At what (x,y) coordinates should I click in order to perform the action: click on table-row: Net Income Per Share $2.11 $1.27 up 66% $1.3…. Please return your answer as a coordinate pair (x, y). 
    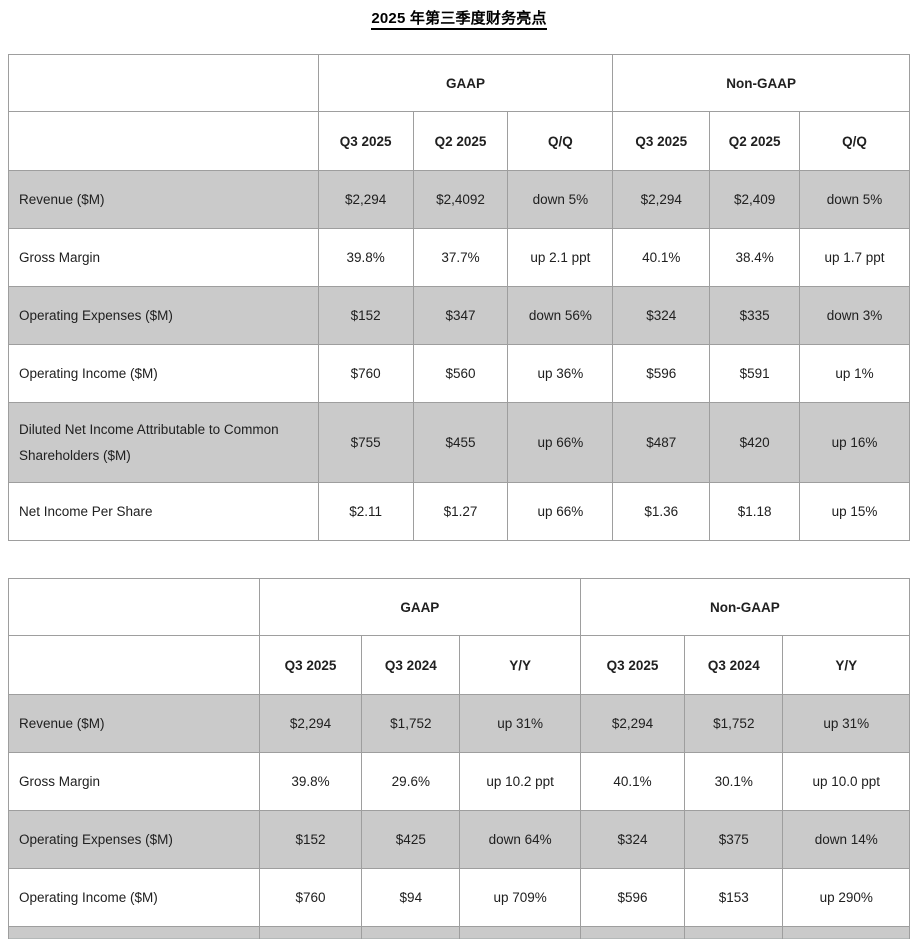
    Looking at the image, I should click on (459, 511).